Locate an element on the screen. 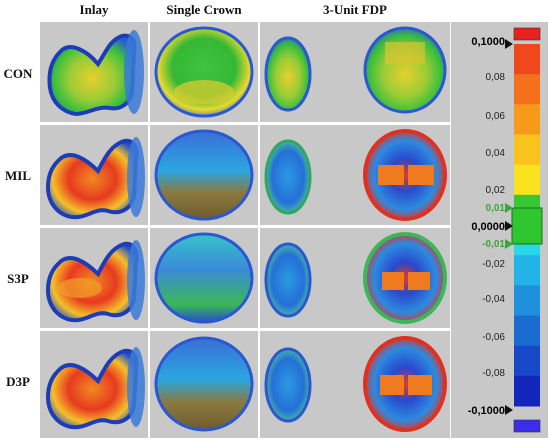  scale-tick-label: 0,06 is located at coordinates (495, 116).